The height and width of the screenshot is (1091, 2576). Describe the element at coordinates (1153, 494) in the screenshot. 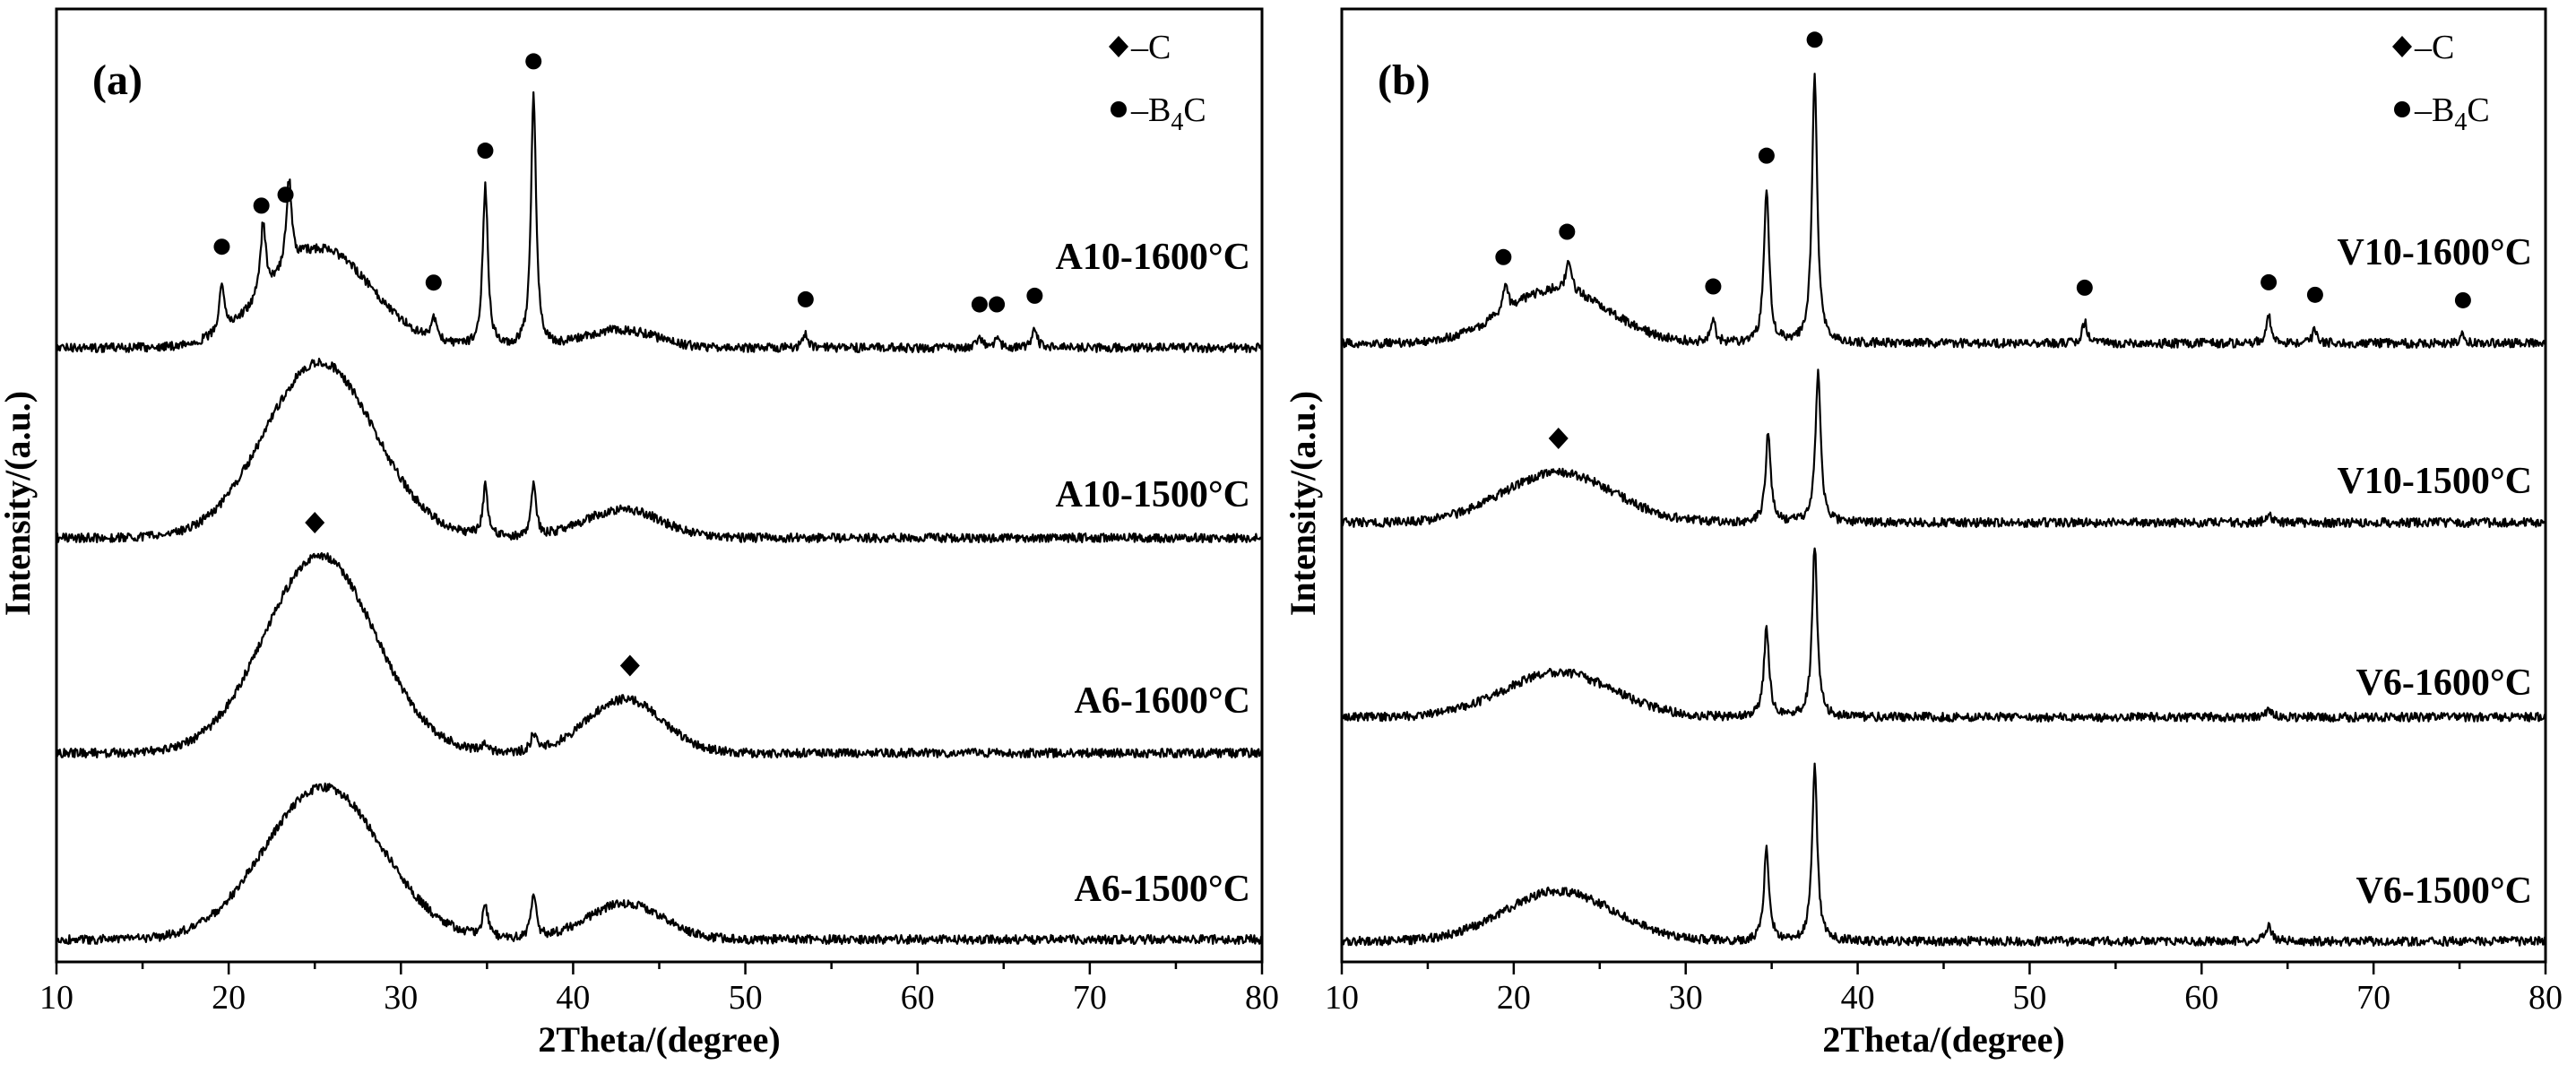

I see `series-label: A10-1500°C` at that location.